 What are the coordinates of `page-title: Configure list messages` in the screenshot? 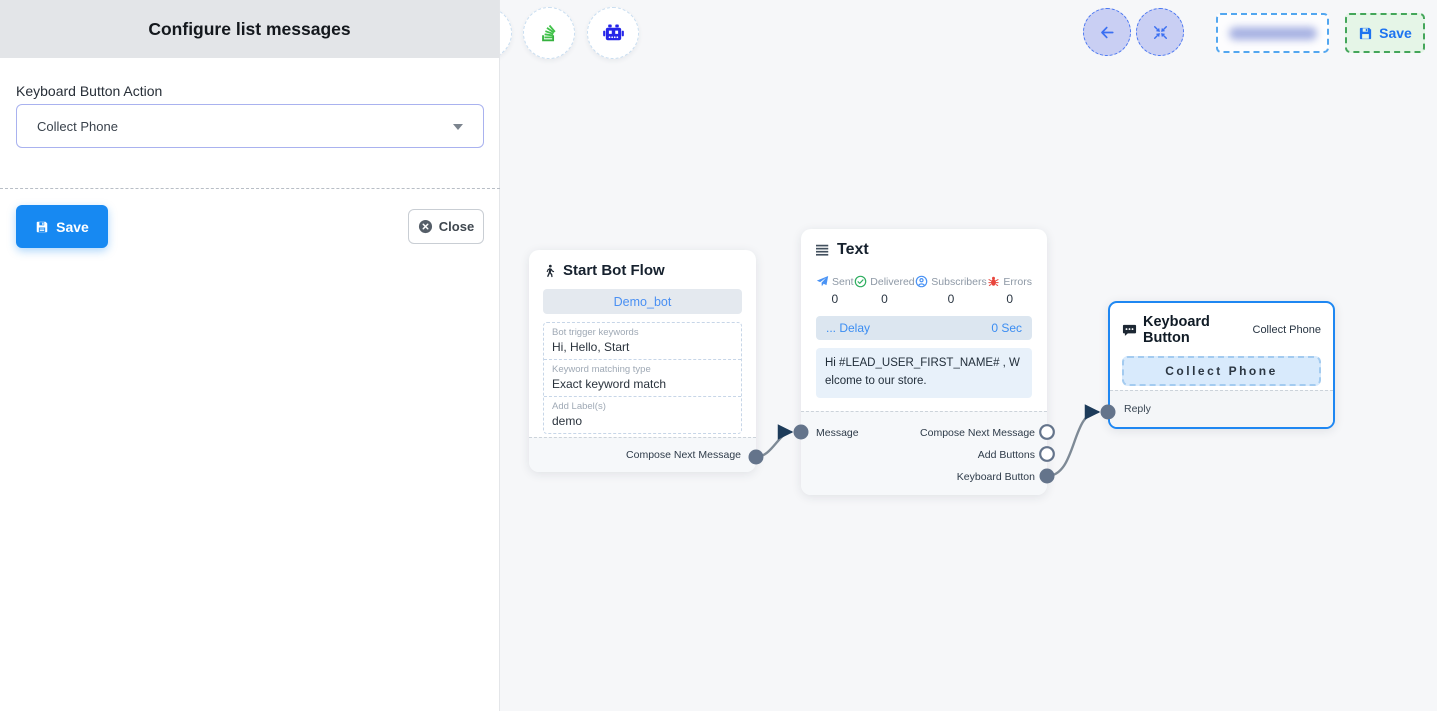 It's located at (249, 28).